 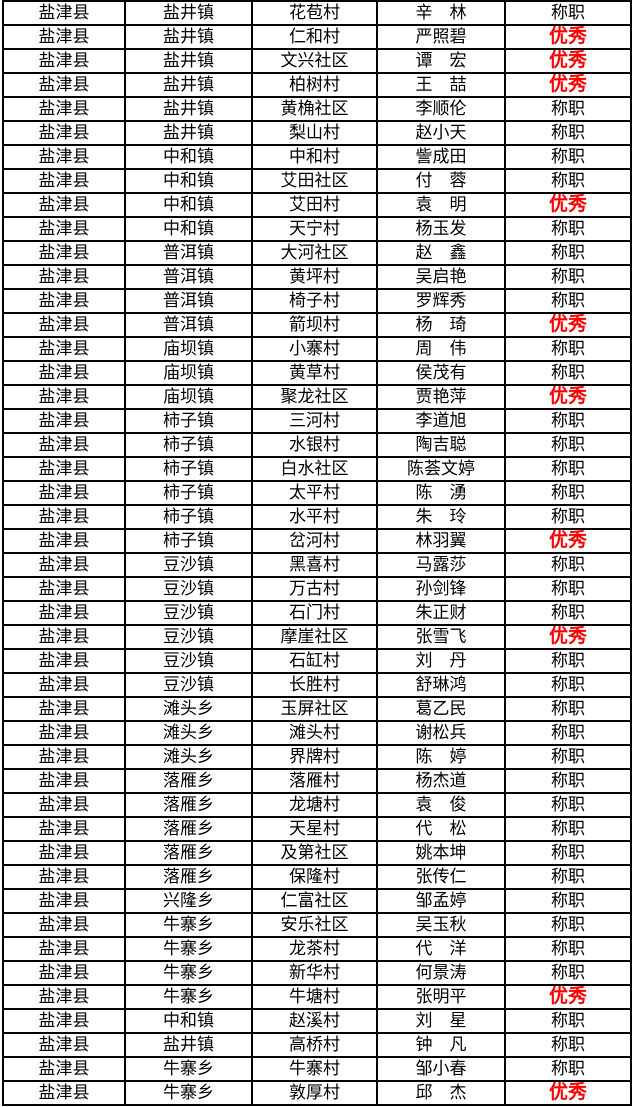 I want to click on cell-name: 袁 俊, so click(x=441, y=805).